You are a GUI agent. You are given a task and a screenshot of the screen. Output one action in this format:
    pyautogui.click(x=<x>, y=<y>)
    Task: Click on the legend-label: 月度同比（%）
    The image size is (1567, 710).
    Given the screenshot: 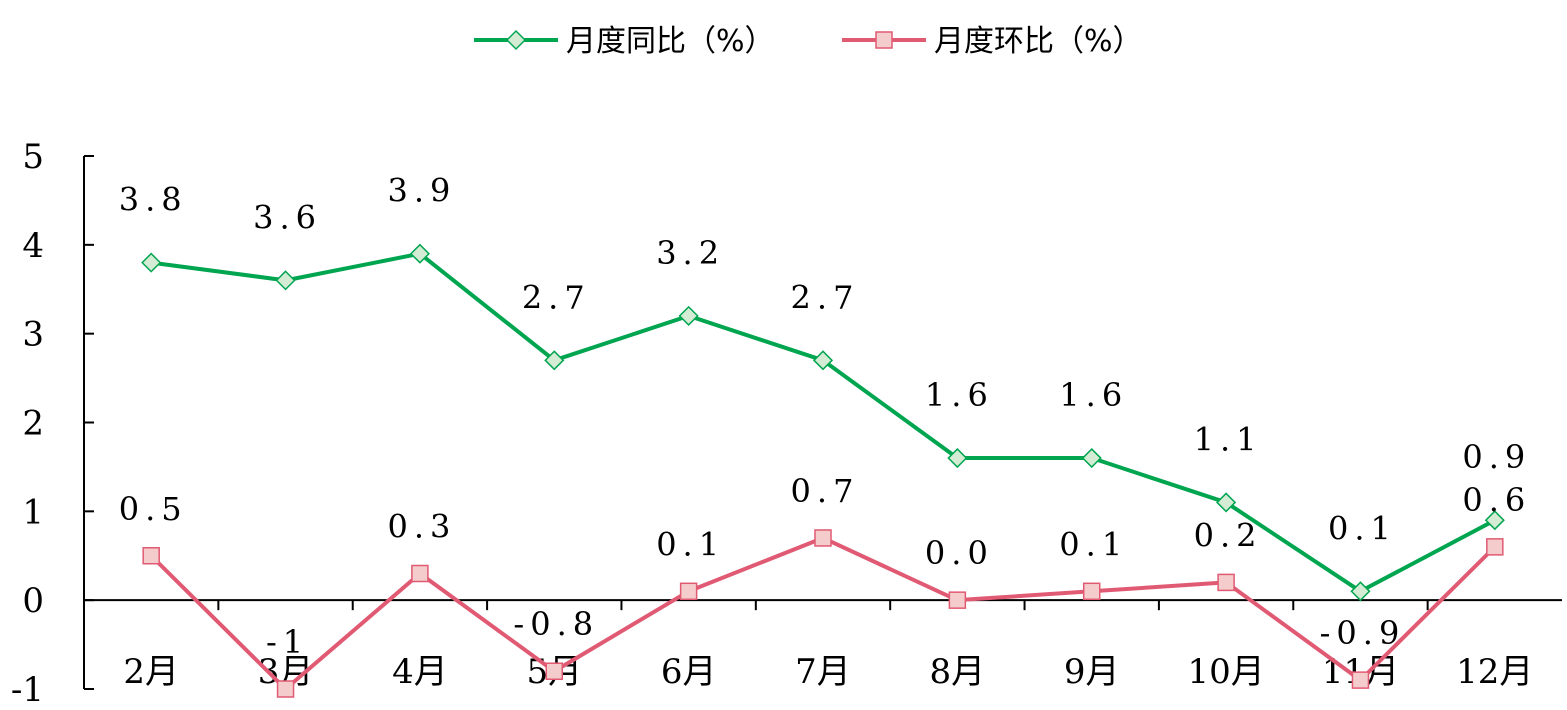 What is the action you would take?
    pyautogui.click(x=670, y=41)
    